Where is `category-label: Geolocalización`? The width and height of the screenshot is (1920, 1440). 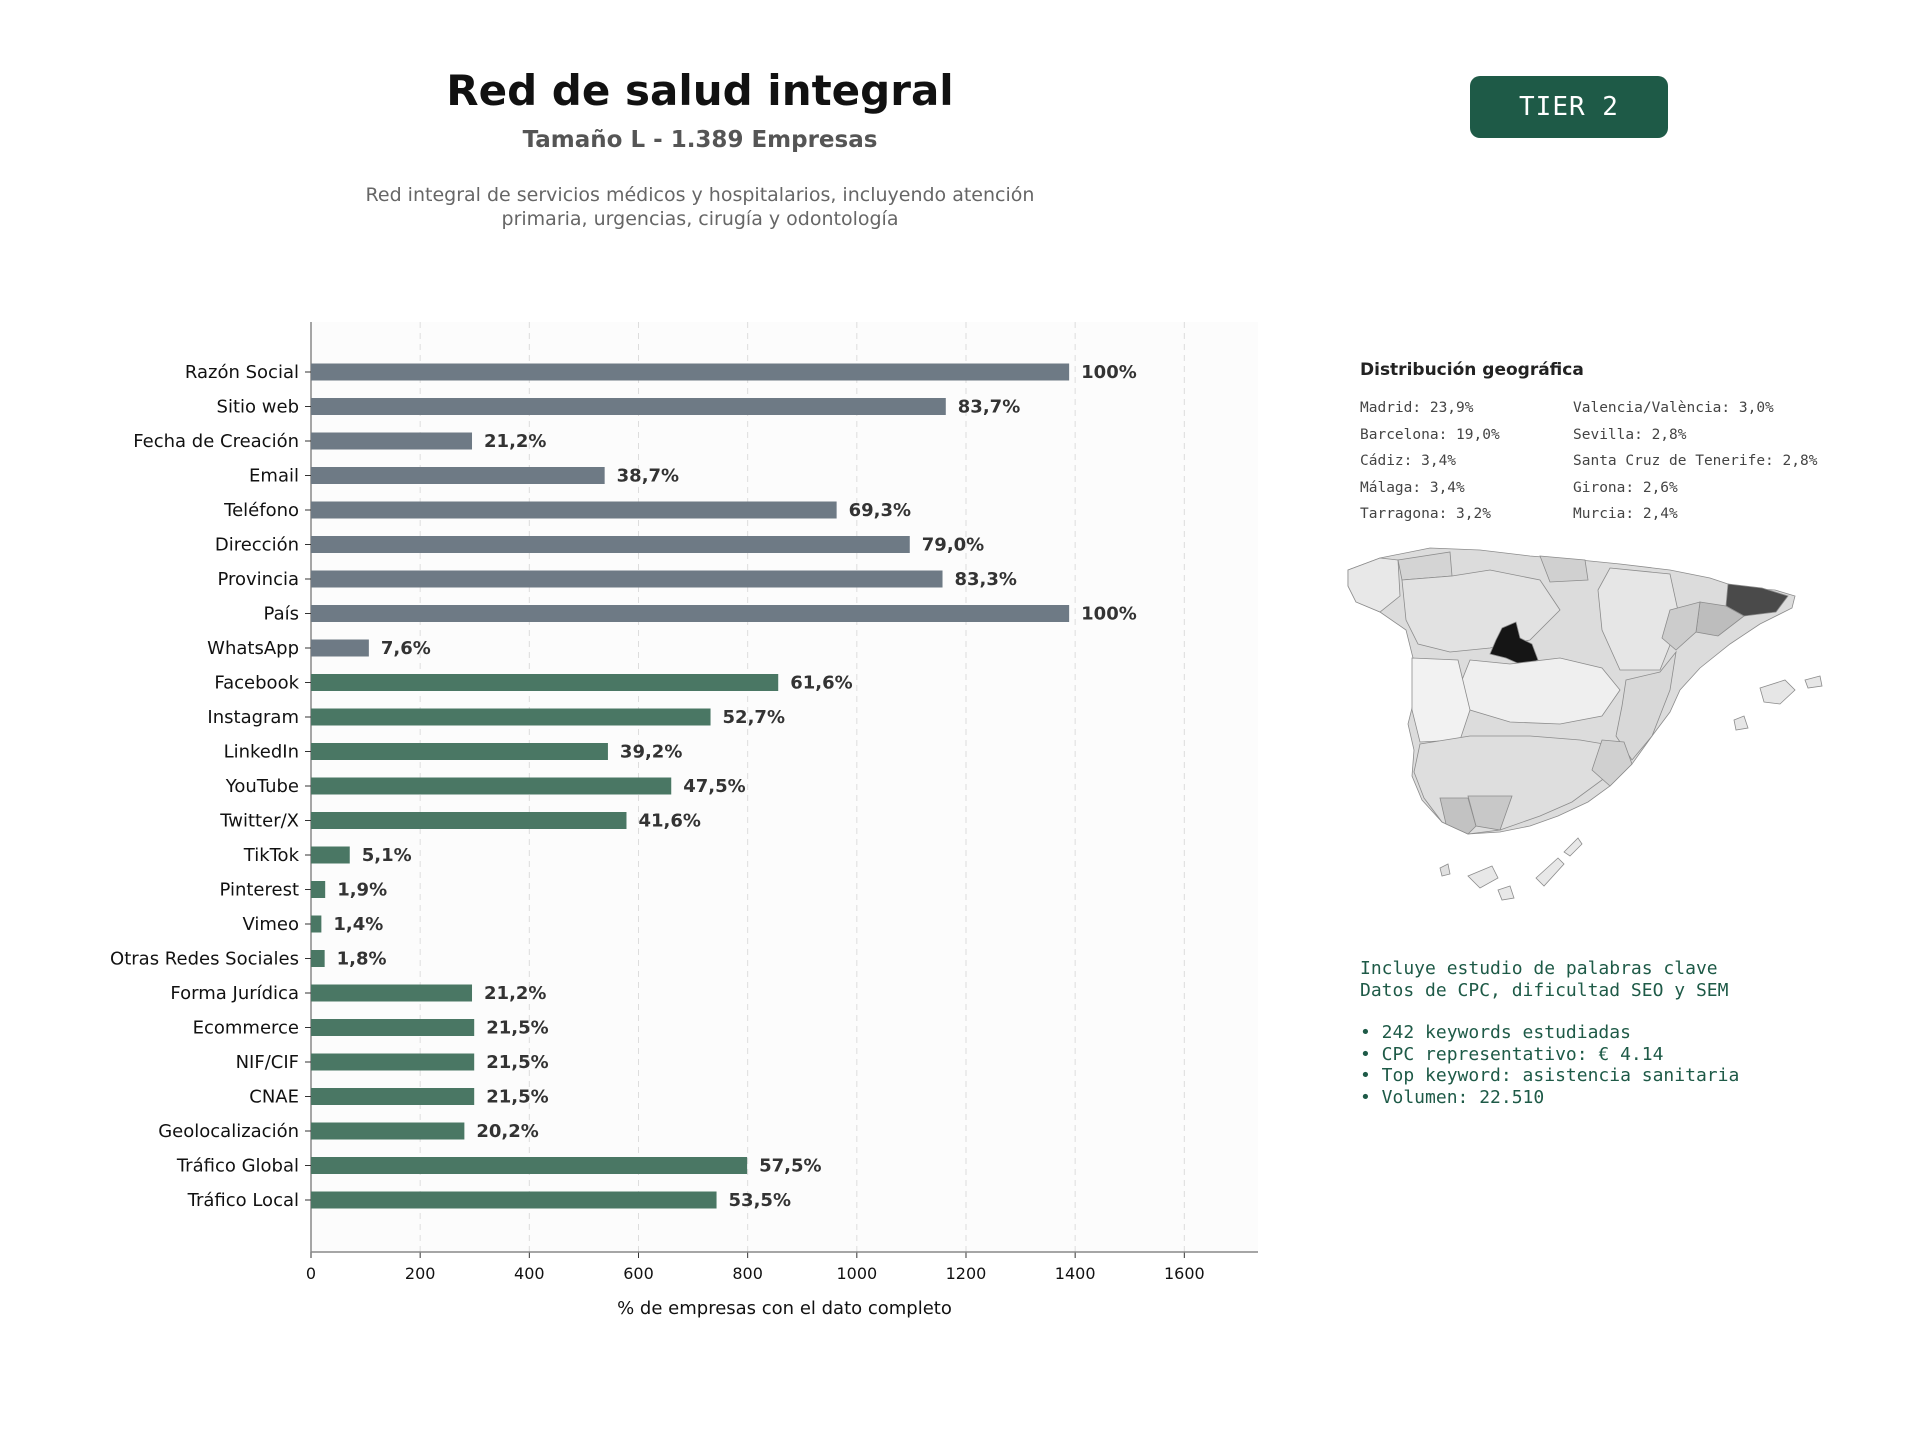
category-label: Geolocalización is located at coordinates (228, 1131).